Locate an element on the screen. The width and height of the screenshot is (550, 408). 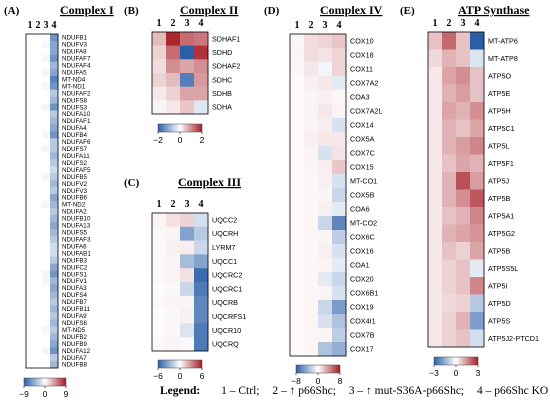
row-label: MT-ND1 is located at coordinates (74, 86).